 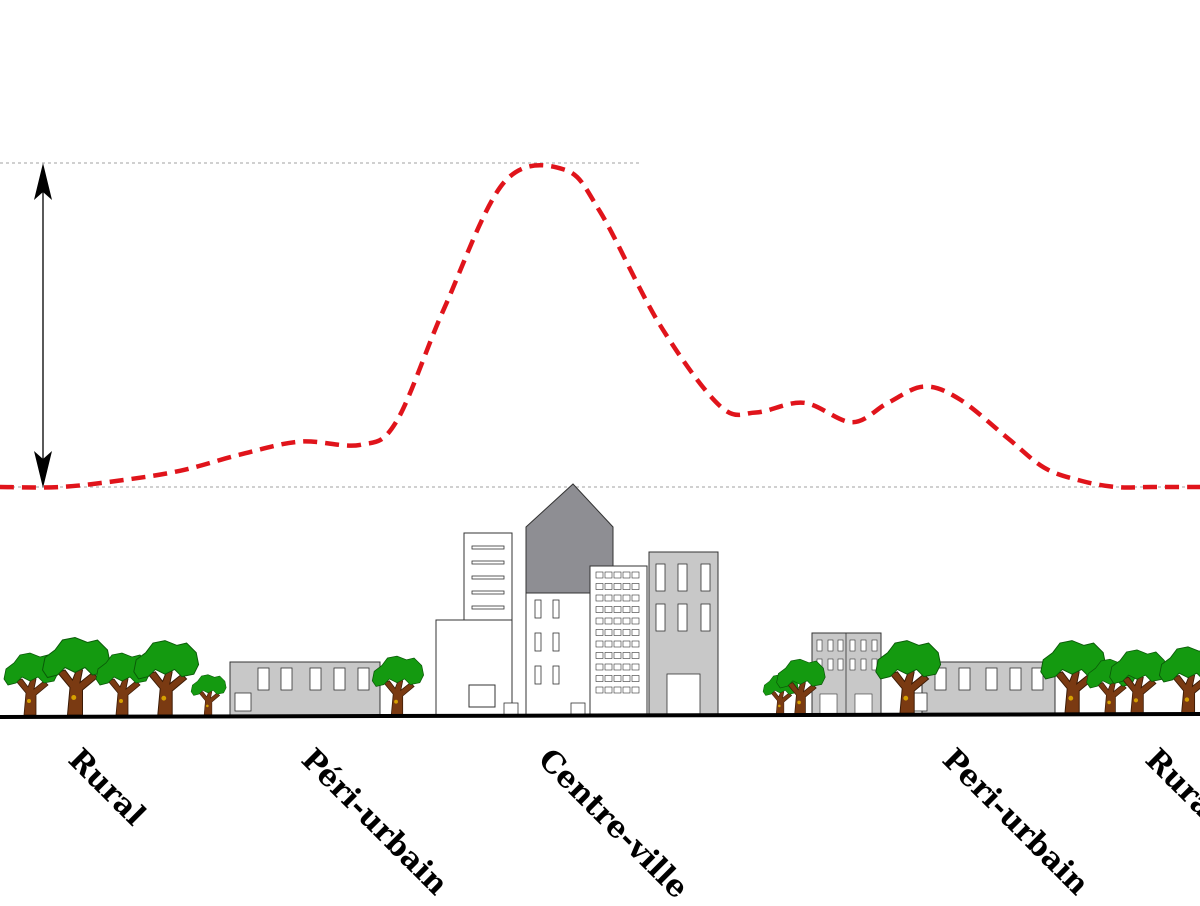 I want to click on trees, so click(x=601, y=676).